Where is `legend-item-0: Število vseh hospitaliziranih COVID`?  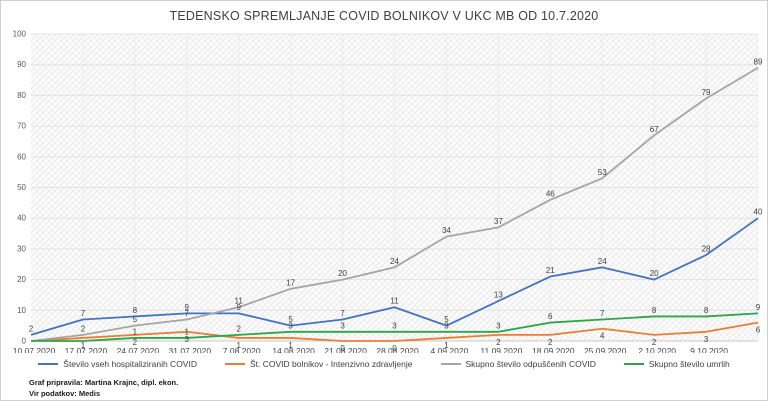 legend-item-0: Število vseh hospitaliziranih COVID is located at coordinates (117, 364).